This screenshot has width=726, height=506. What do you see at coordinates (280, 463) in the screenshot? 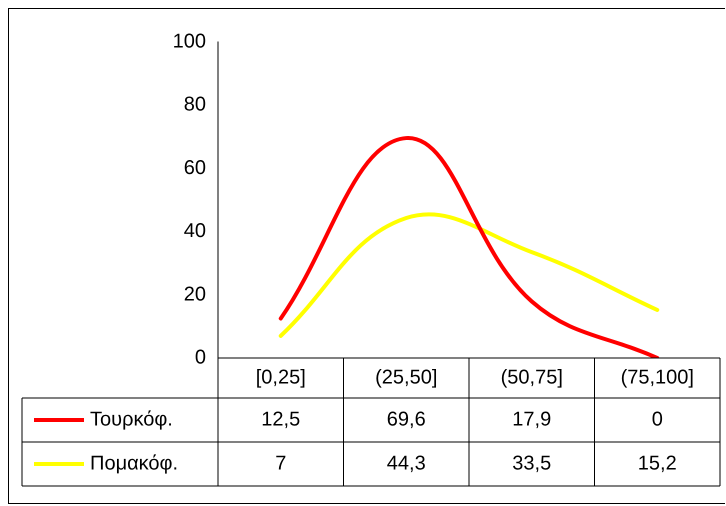
I see `data-label: 7` at bounding box center [280, 463].